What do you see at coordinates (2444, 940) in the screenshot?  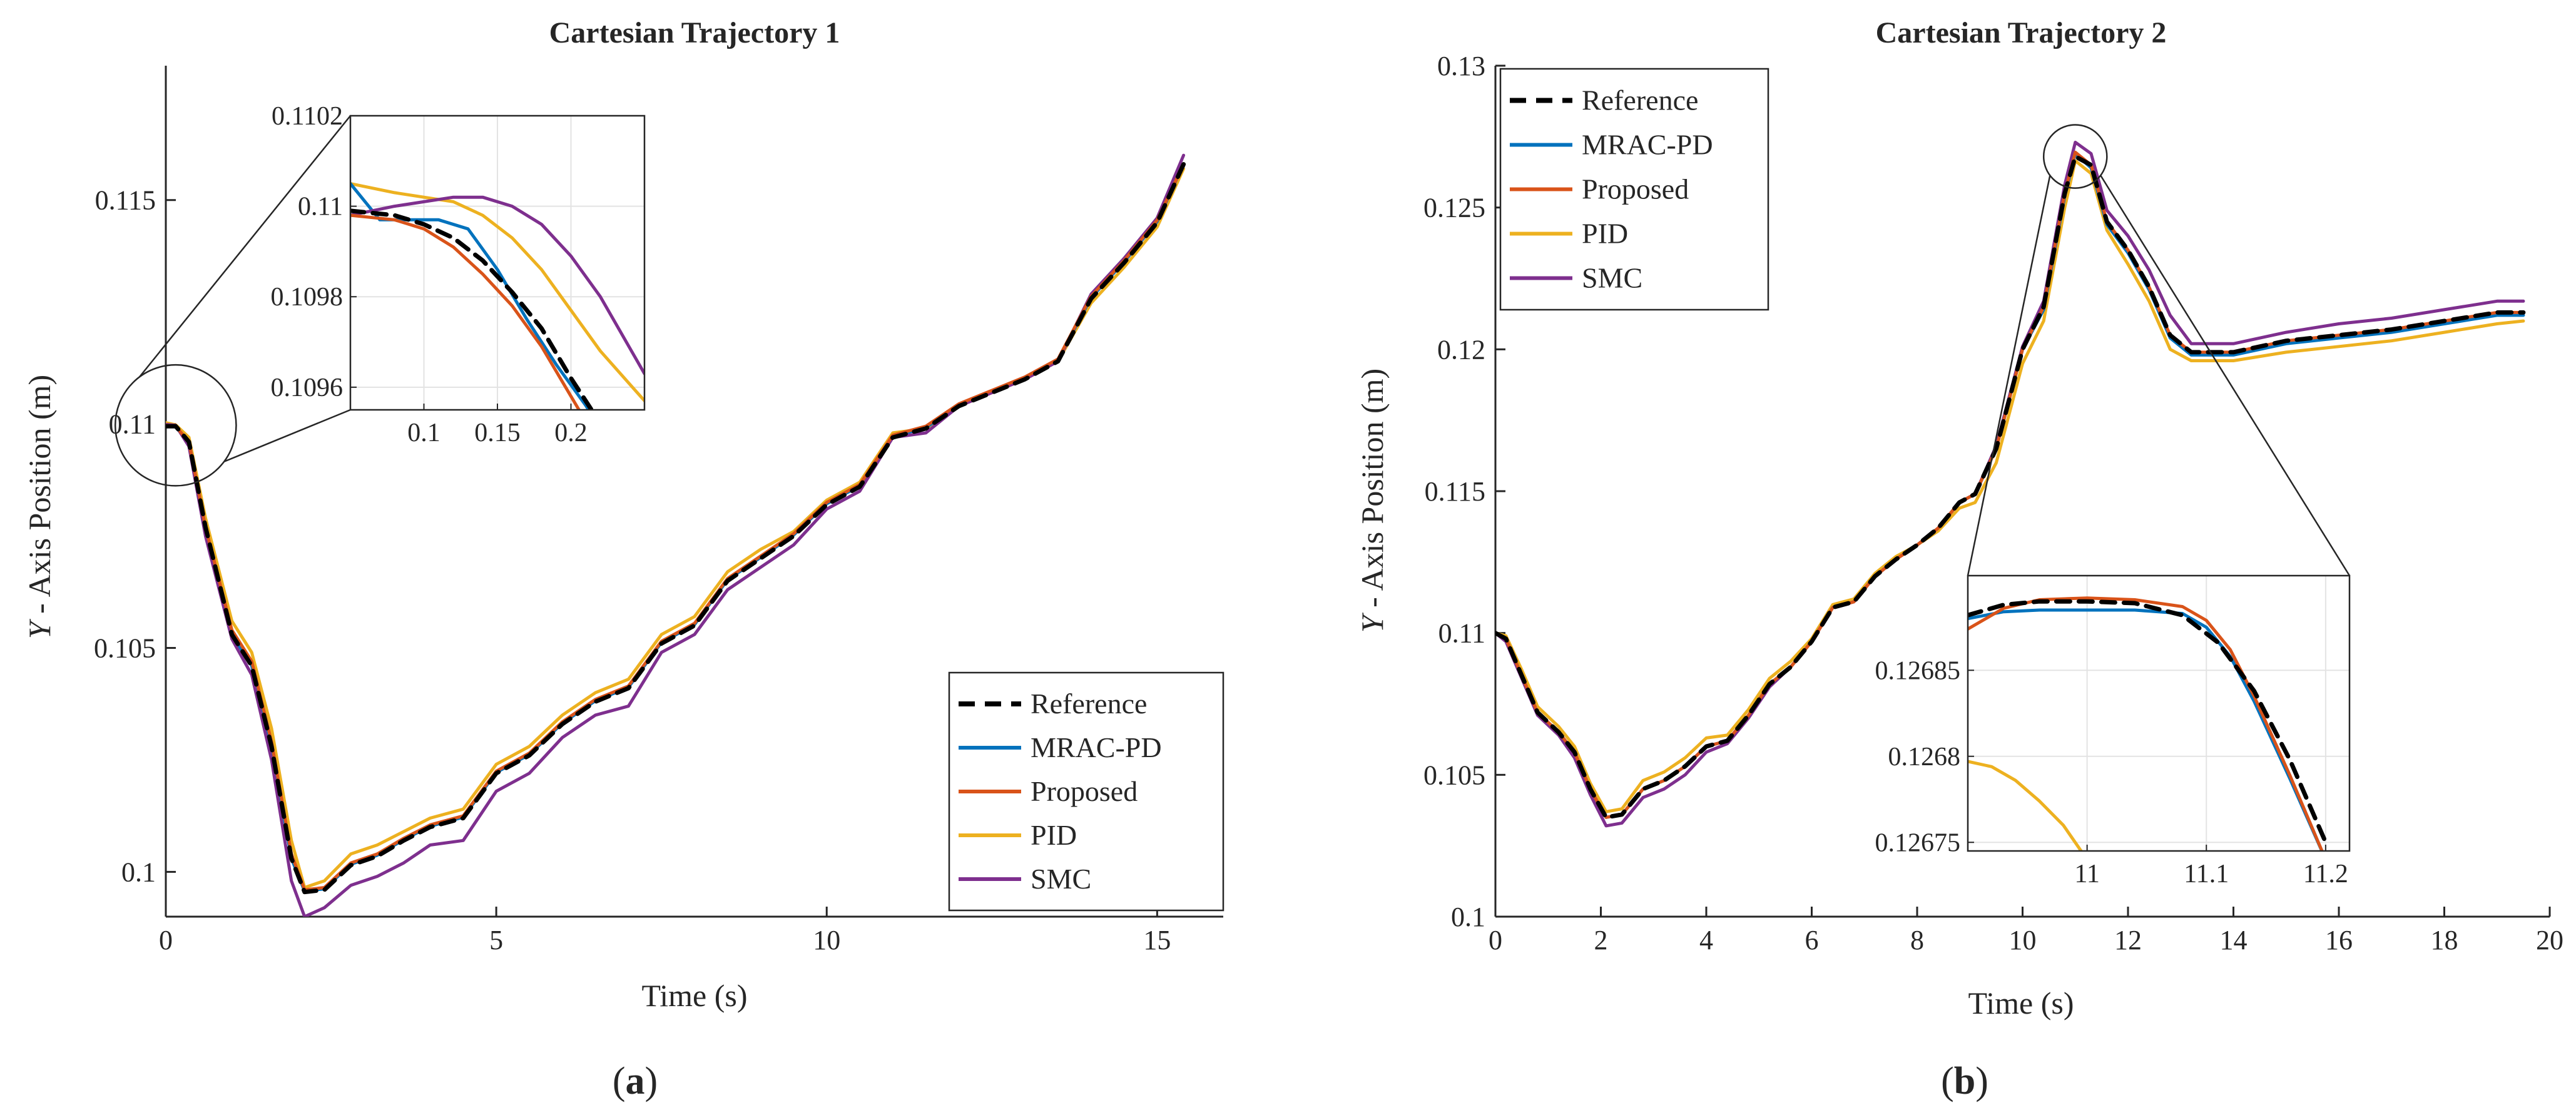 I see `panel-b-x-tick-label: 18` at bounding box center [2444, 940].